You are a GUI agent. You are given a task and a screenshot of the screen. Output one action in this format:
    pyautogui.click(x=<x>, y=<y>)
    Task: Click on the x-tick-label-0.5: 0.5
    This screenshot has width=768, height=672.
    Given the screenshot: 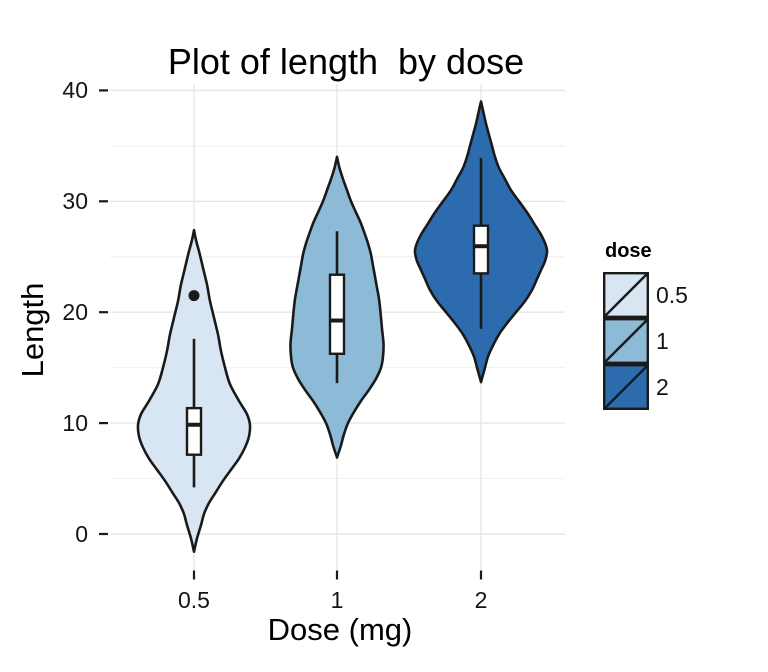 What is the action you would take?
    pyautogui.click(x=194, y=600)
    